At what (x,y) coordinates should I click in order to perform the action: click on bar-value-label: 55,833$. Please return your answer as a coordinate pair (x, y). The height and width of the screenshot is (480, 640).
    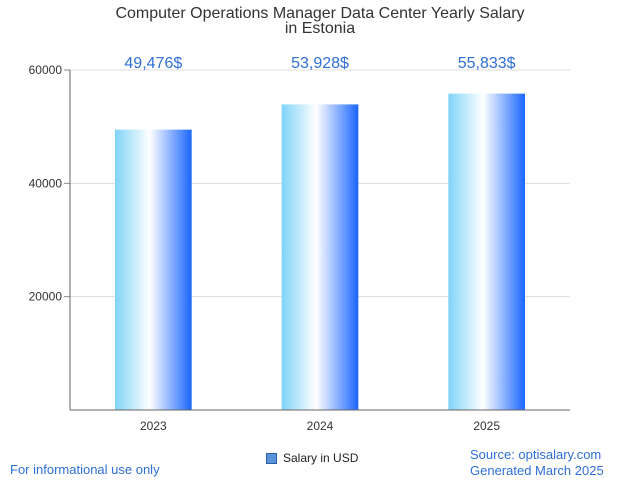
    Looking at the image, I should click on (487, 63).